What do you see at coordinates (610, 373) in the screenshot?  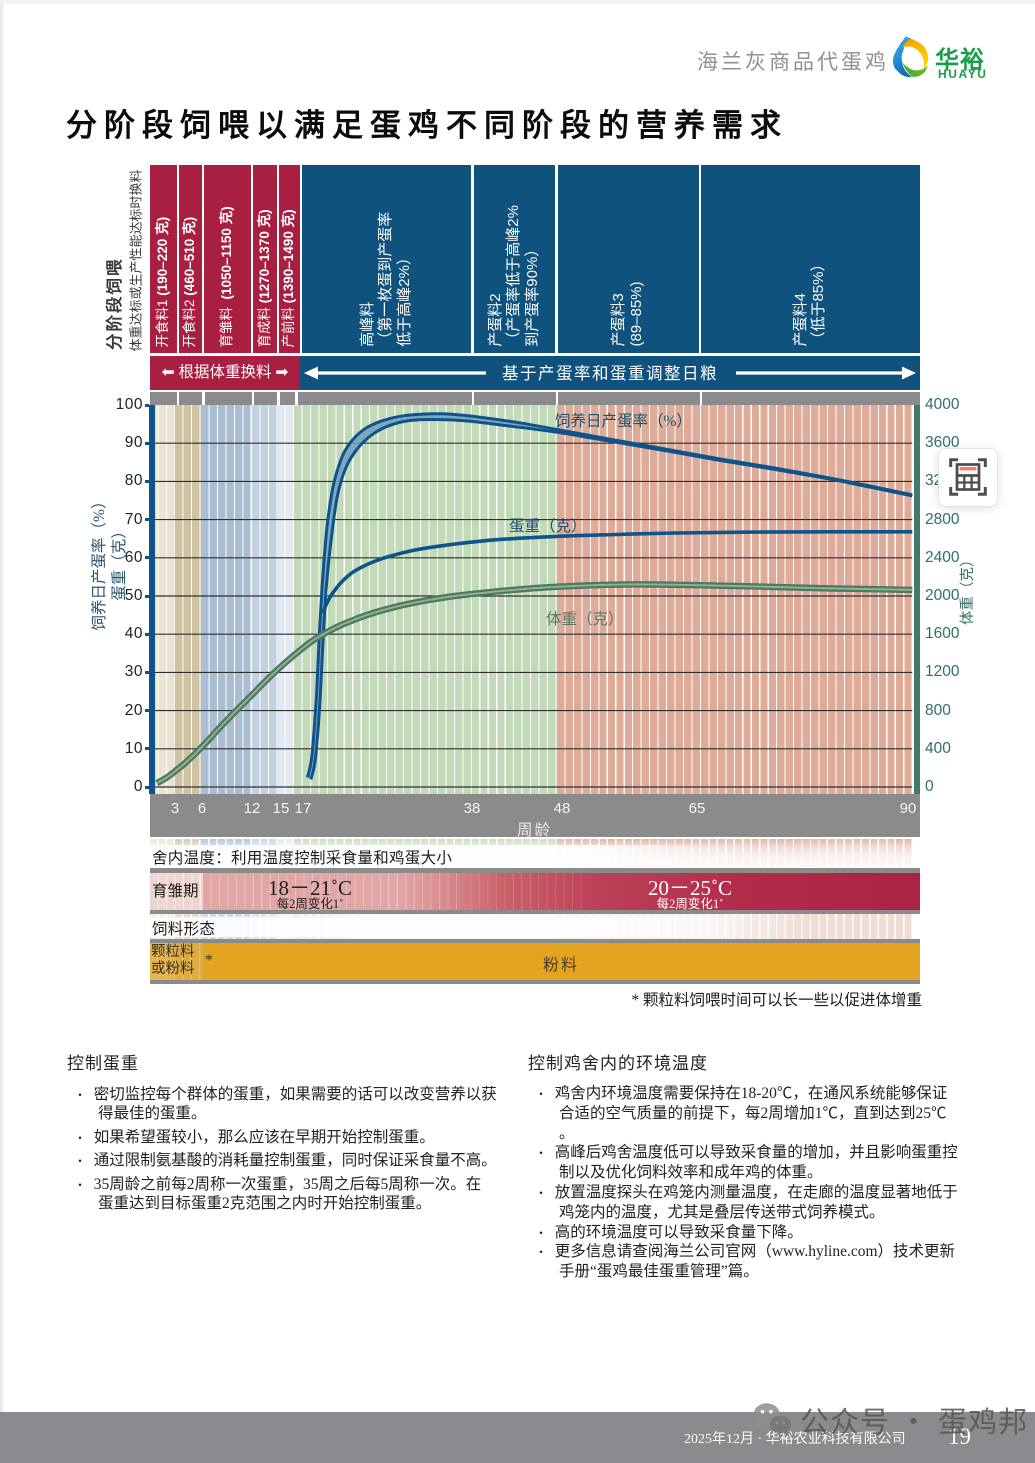 I see `svg-text: 基于产蛋率和蛋重调整日粮` at bounding box center [610, 373].